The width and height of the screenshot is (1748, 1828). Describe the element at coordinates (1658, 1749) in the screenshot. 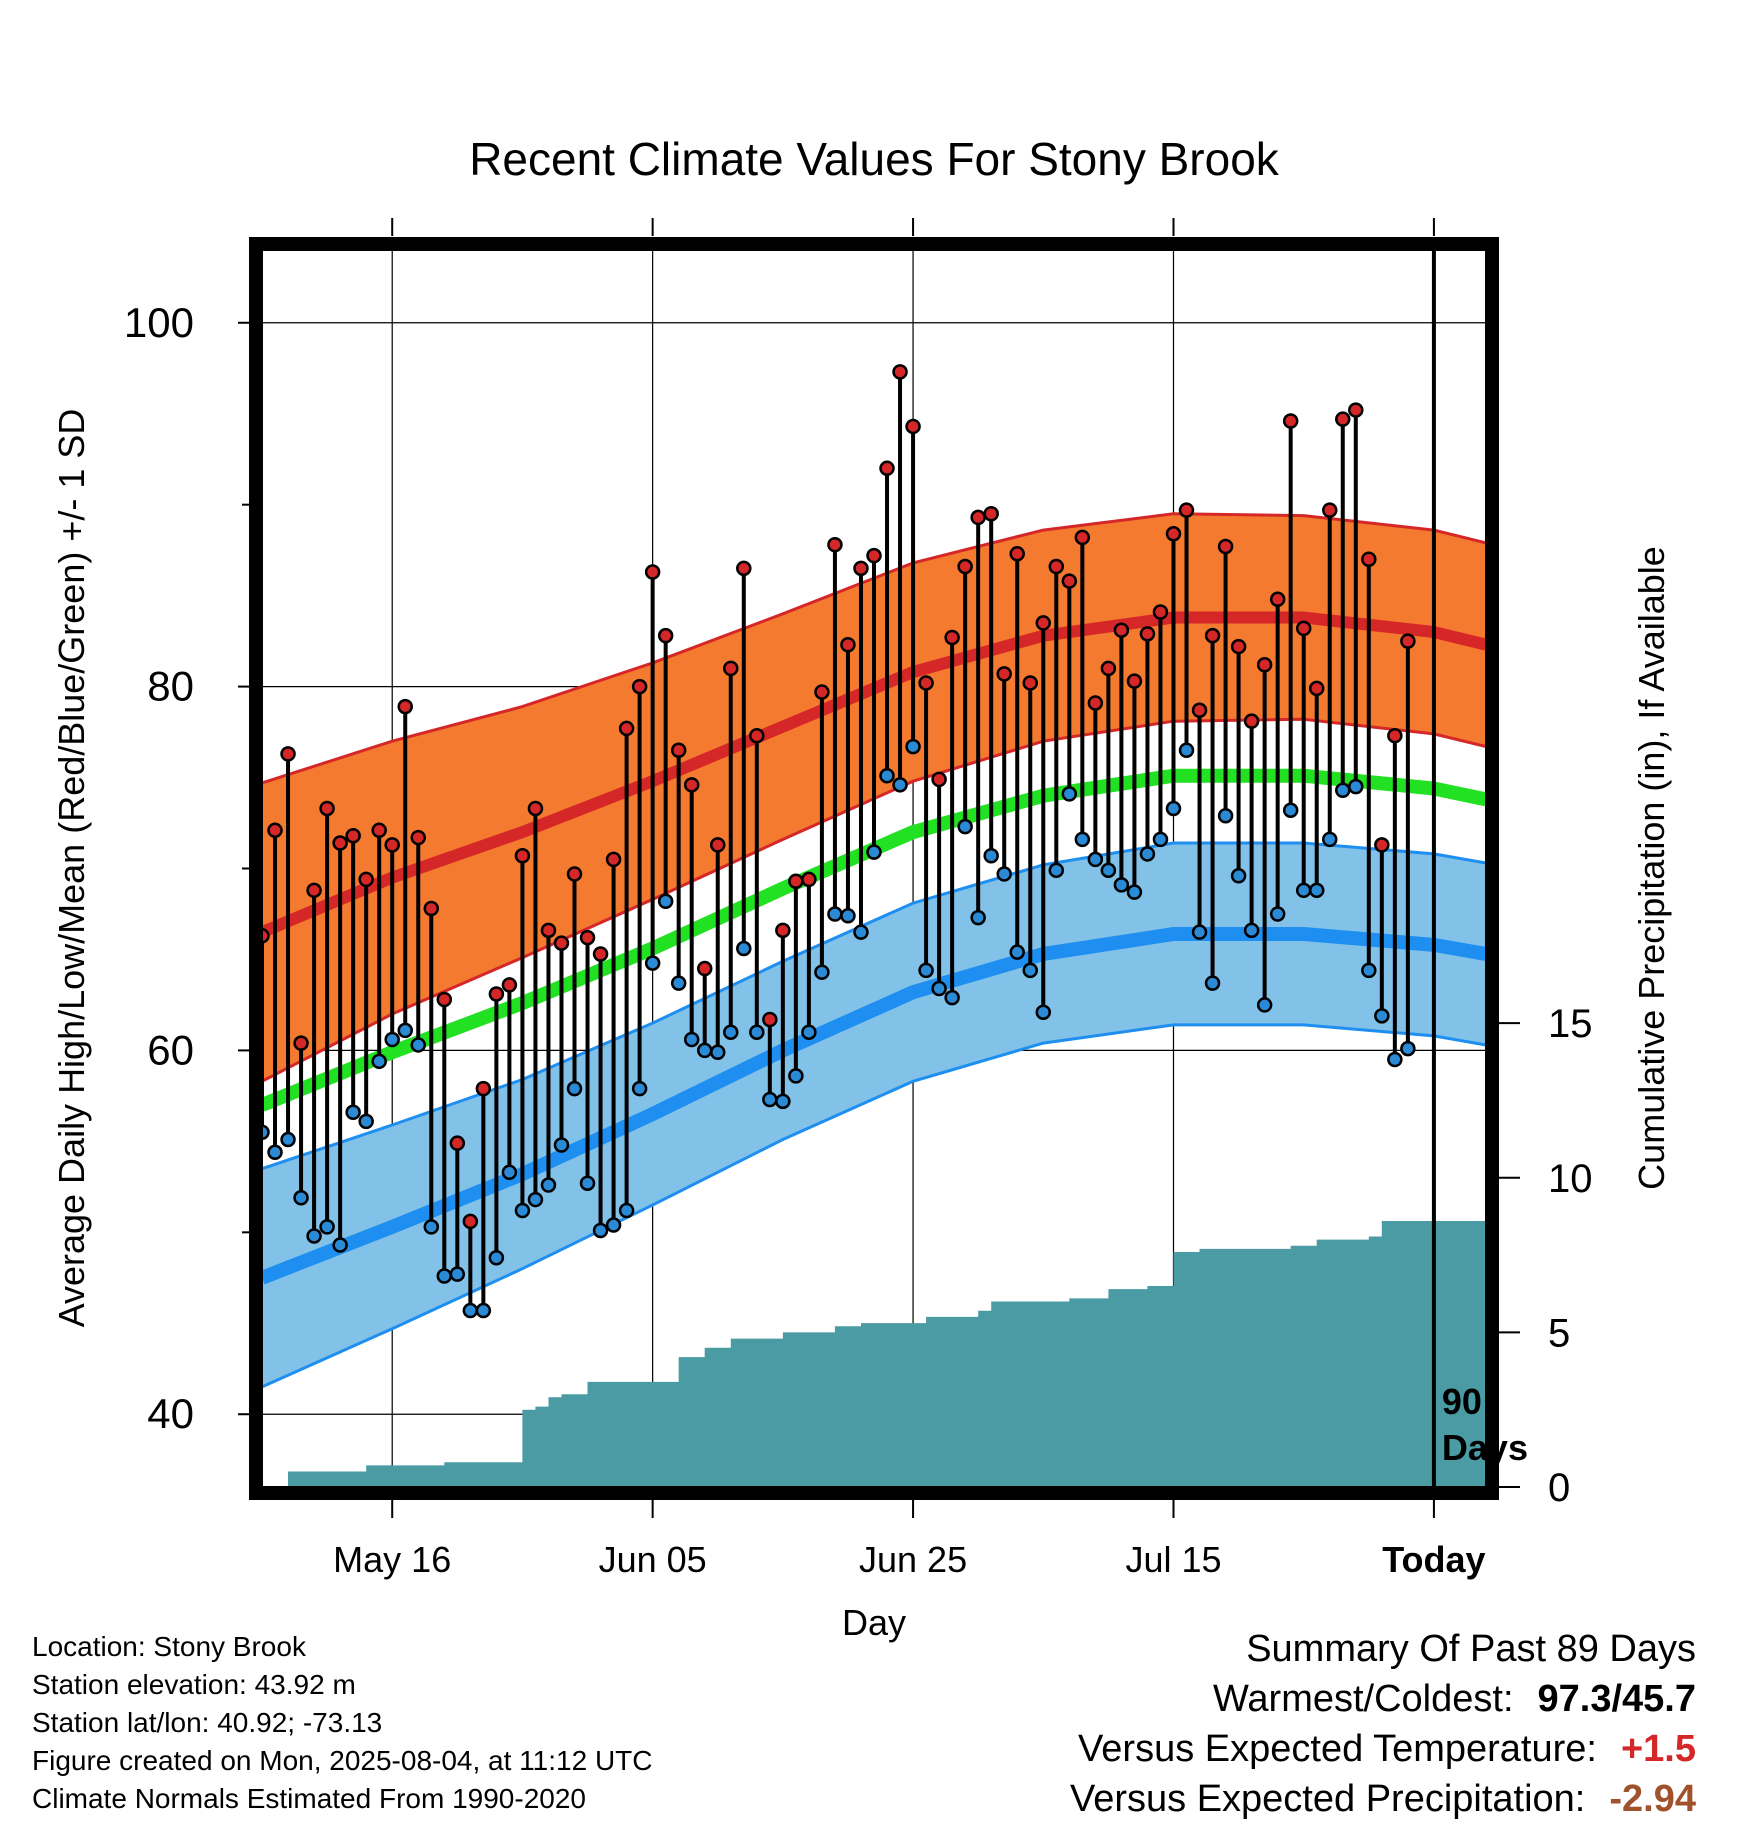

I see `temp-value: +1.5` at that location.